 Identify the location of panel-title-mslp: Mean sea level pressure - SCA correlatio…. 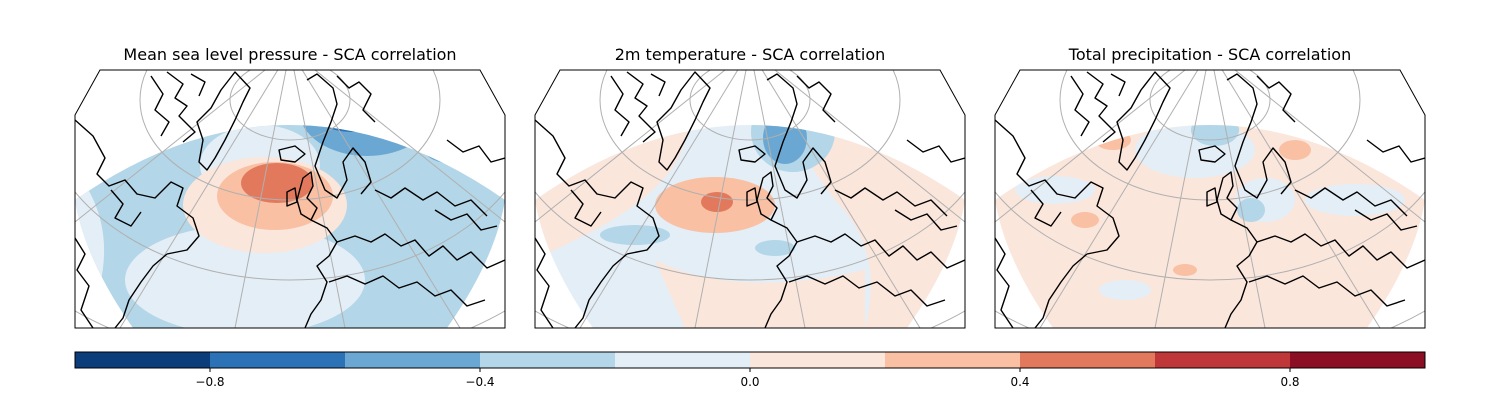
(290, 54).